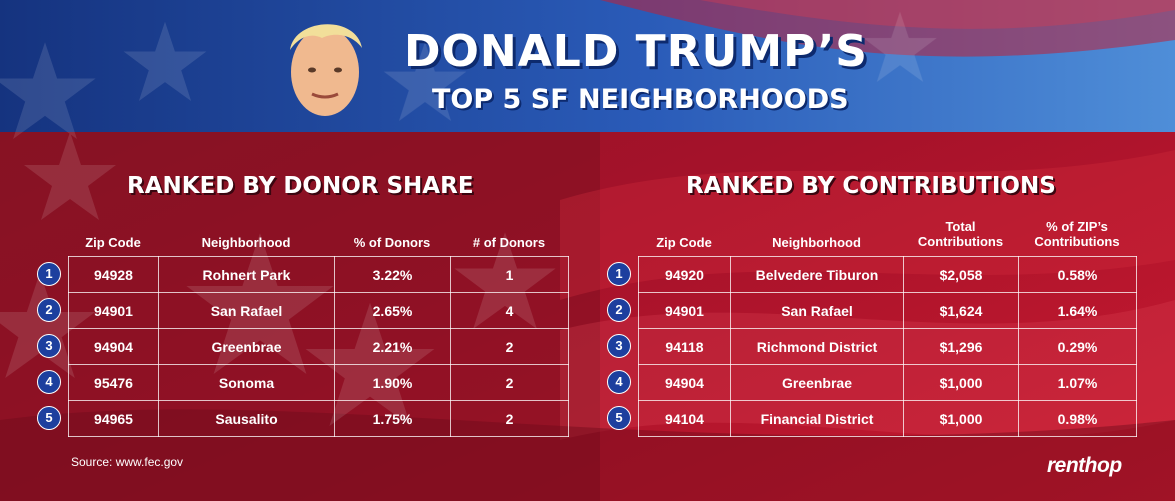 Image resolution: width=1175 pixels, height=501 pixels. What do you see at coordinates (640, 99) in the screenshot?
I see `page-subtitle: TOP 5 SF NEIGHBORHOODS` at bounding box center [640, 99].